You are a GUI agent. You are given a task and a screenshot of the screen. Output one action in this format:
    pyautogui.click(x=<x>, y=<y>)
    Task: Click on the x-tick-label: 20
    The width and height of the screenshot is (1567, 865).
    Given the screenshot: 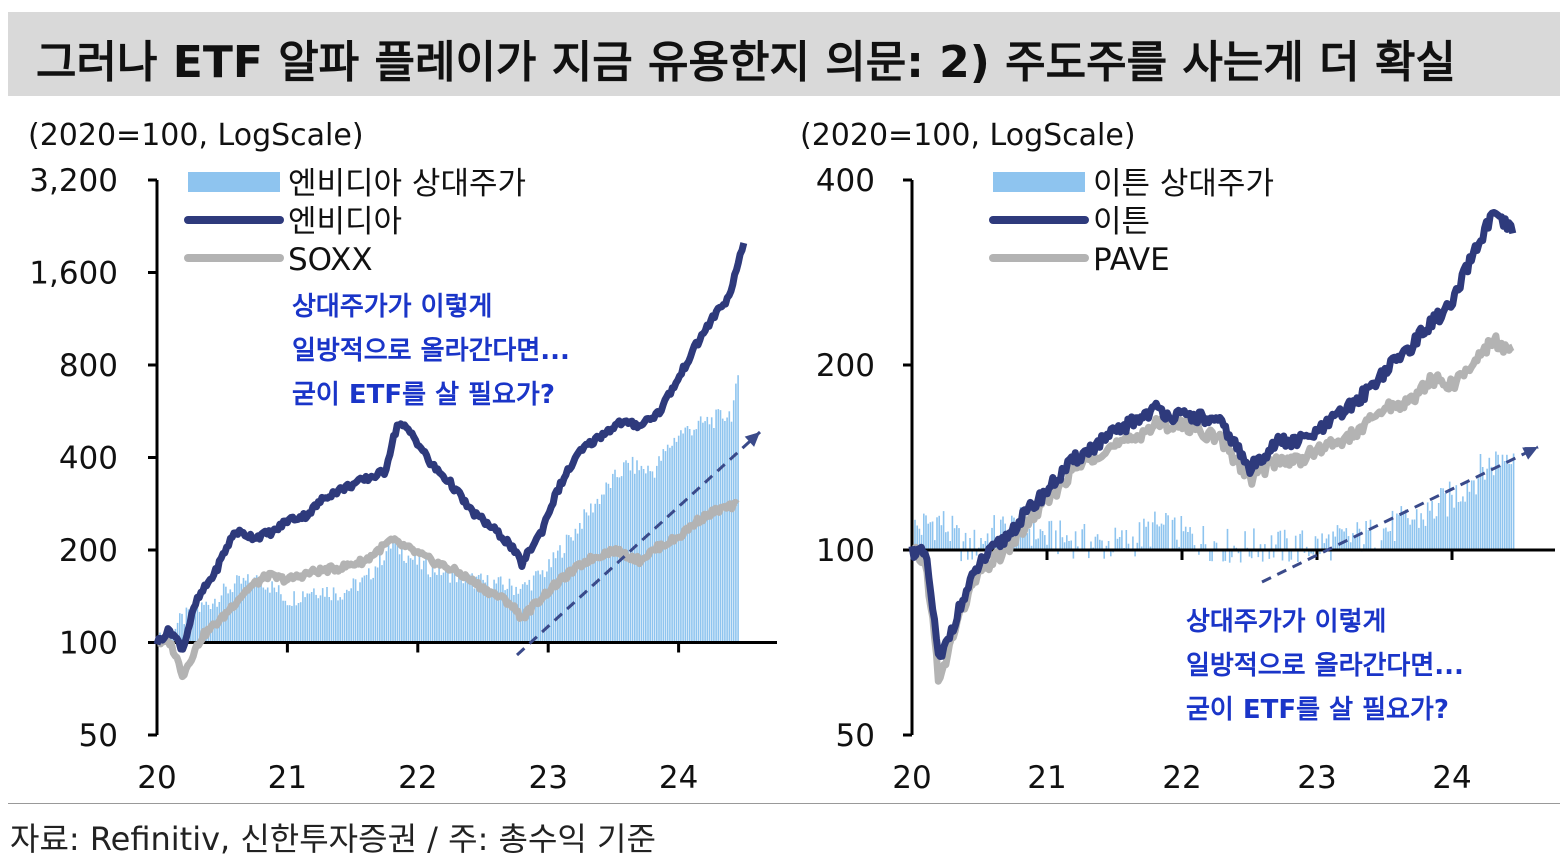 What is the action you would take?
    pyautogui.click(x=911, y=778)
    